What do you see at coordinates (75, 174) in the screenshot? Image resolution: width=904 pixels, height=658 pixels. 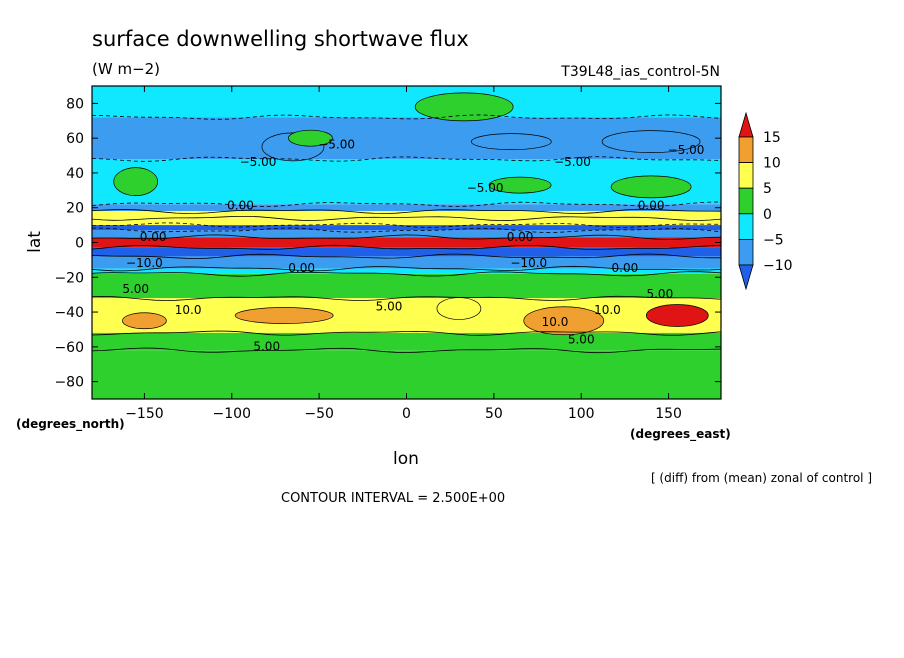 I see `y-tick-label-2: 40` at bounding box center [75, 174].